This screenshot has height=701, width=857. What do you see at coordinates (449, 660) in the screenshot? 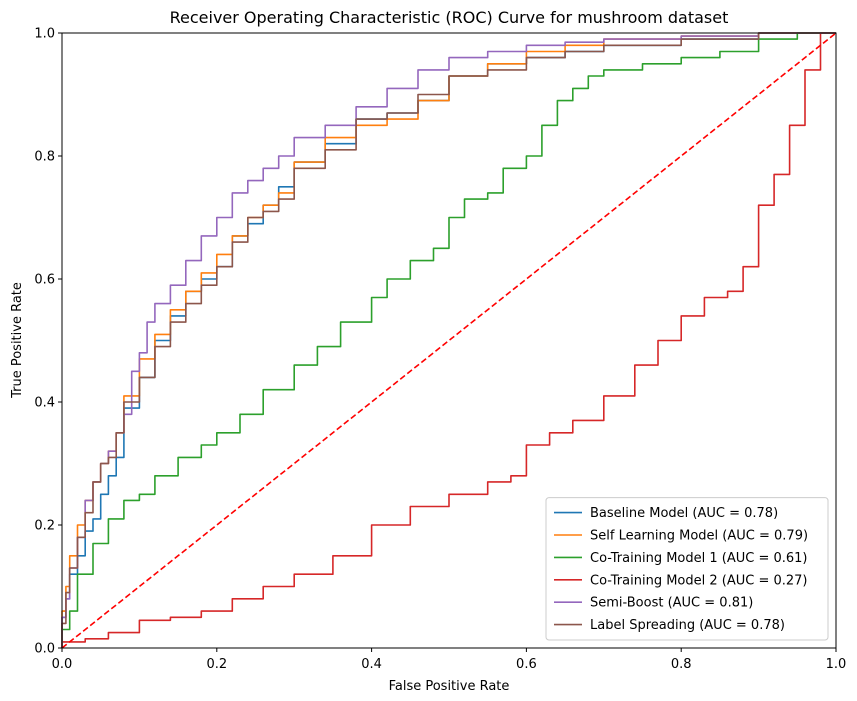
I see `x-axis: 0.0 0.2 0.4 0.6 0.8 1.0` at bounding box center [449, 660].